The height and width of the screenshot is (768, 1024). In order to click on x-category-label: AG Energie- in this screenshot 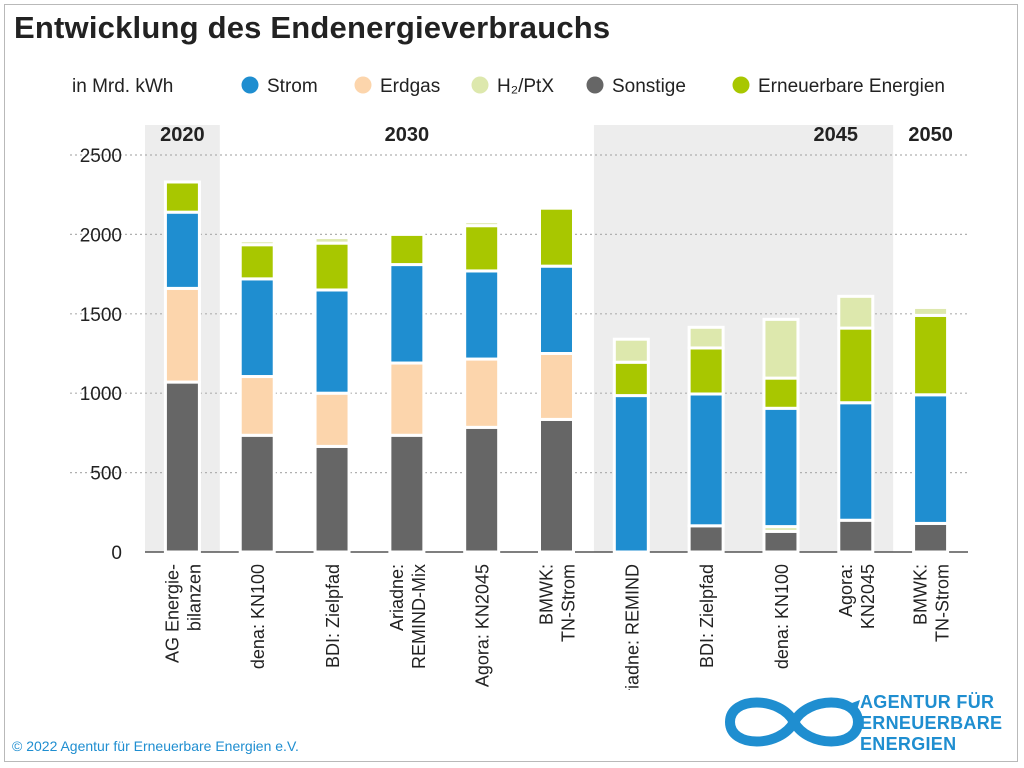, I will do `click(172, 613)`.